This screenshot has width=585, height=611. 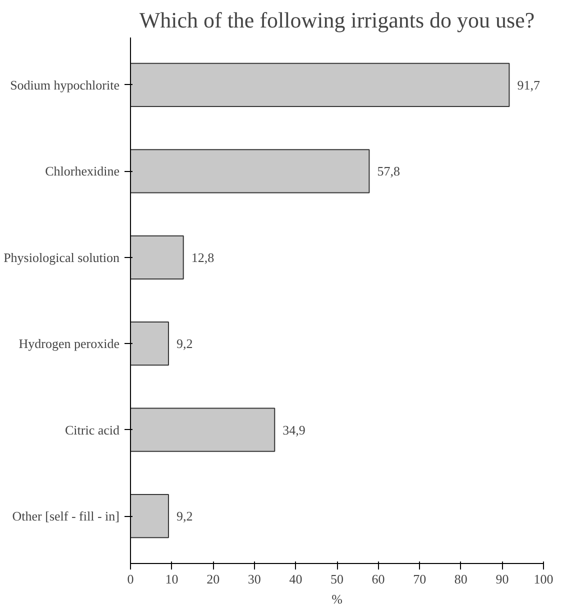 I want to click on chart-title: Which of the following irrigants do you use?, so click(x=337, y=20).